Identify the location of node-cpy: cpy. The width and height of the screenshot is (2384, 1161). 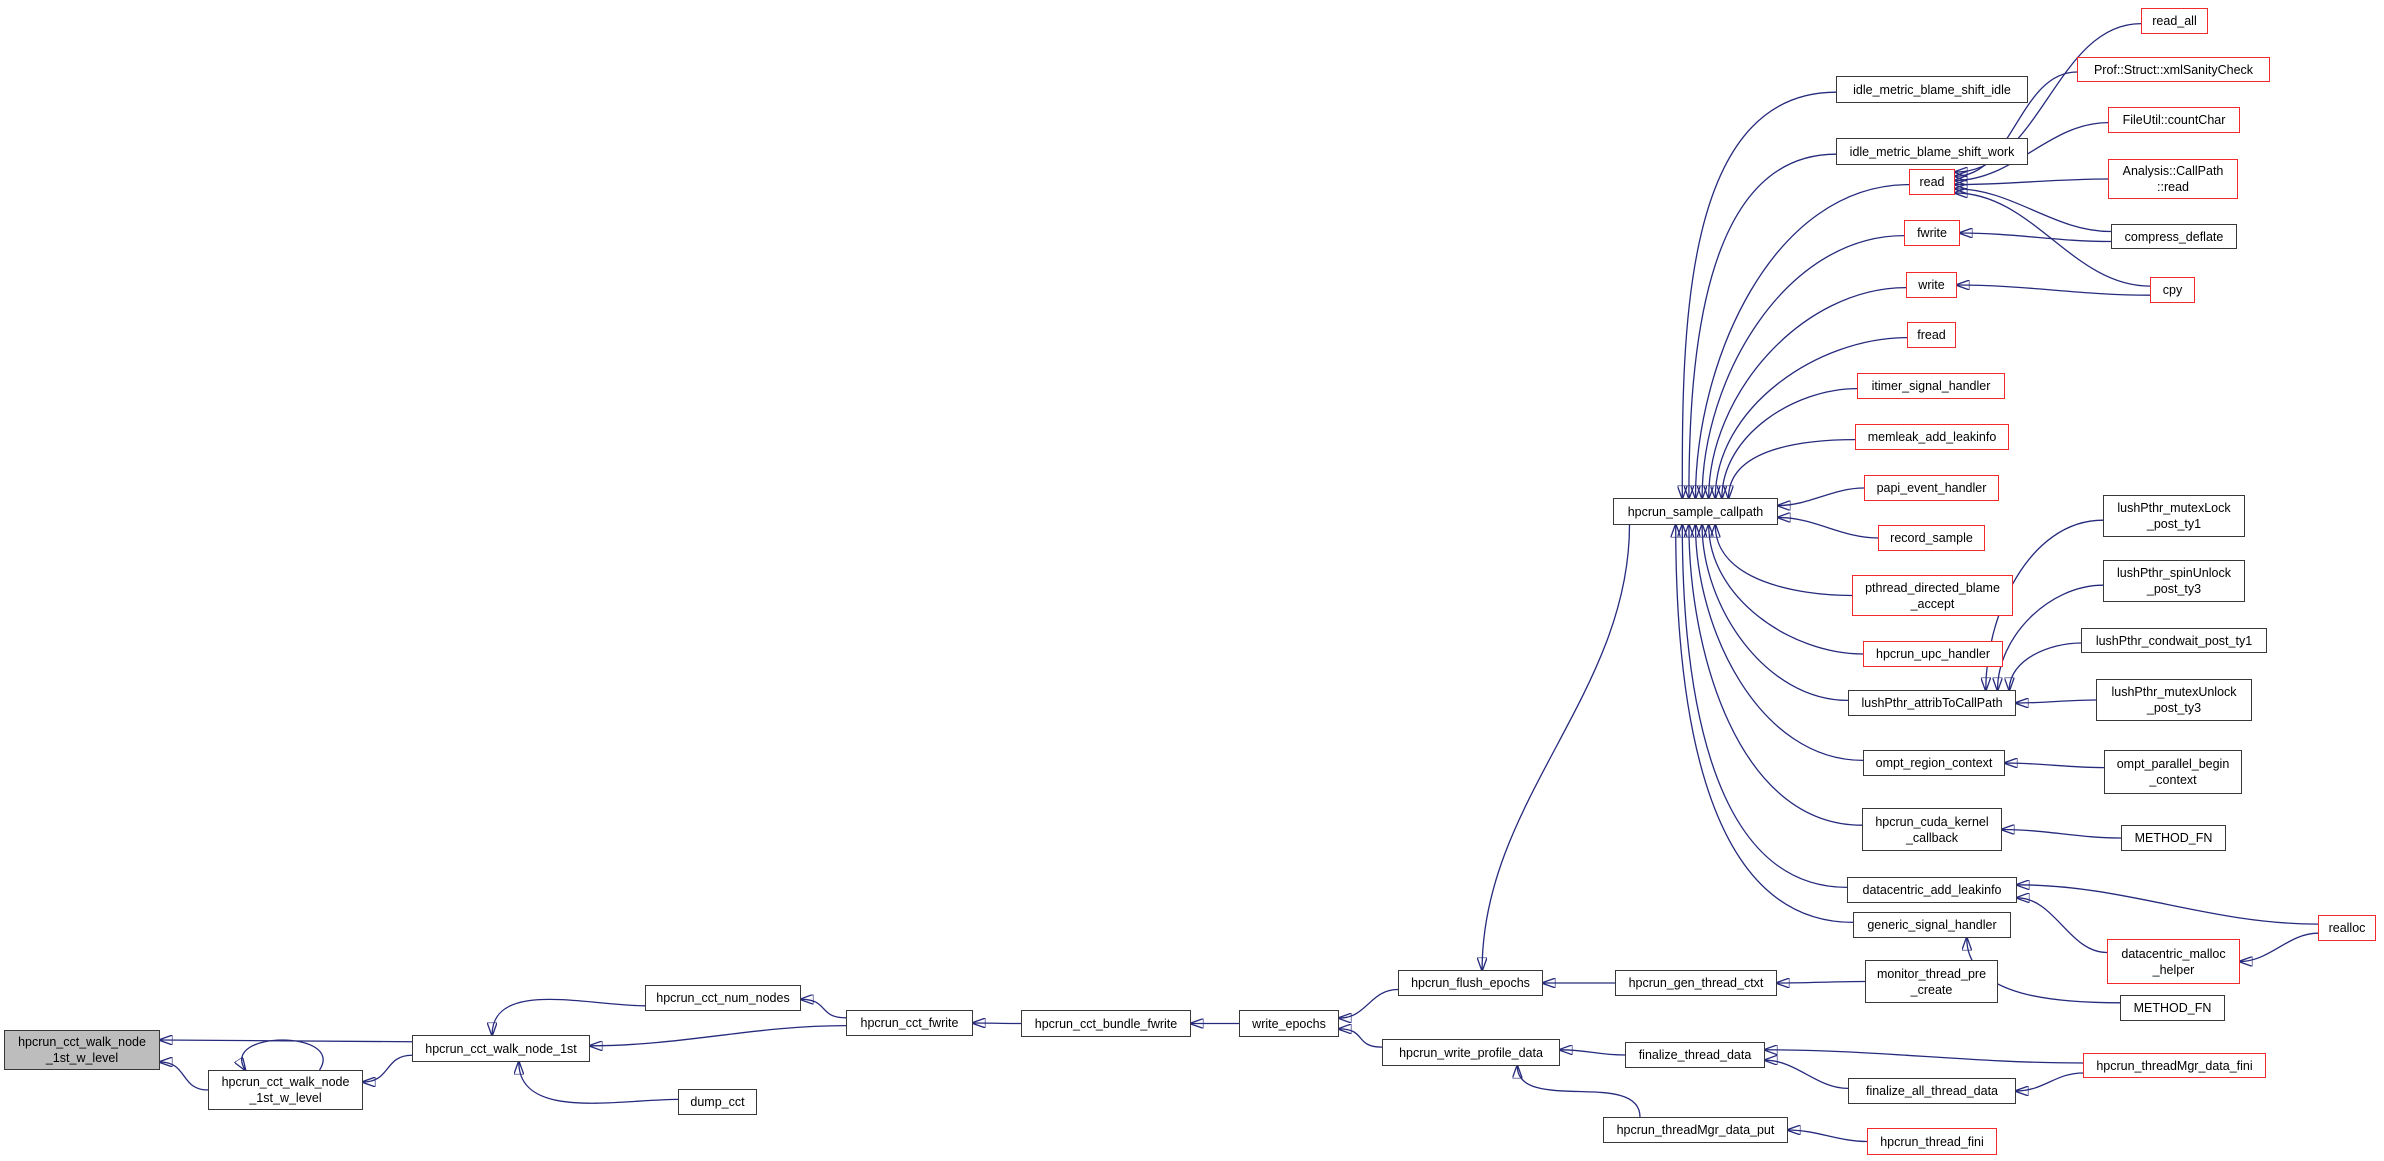
(2172, 290).